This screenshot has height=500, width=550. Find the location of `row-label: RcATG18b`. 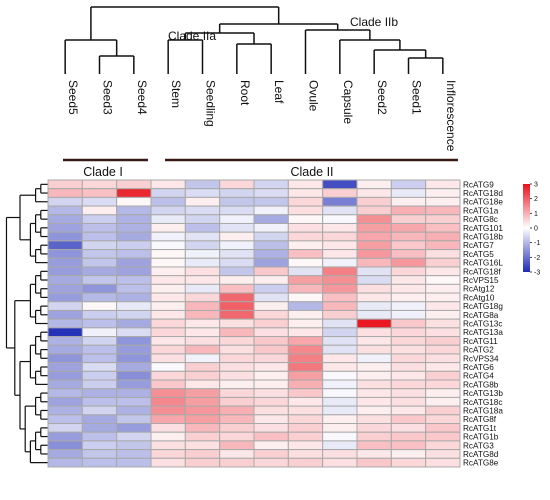

row-label: RcATG18b is located at coordinates (483, 237).